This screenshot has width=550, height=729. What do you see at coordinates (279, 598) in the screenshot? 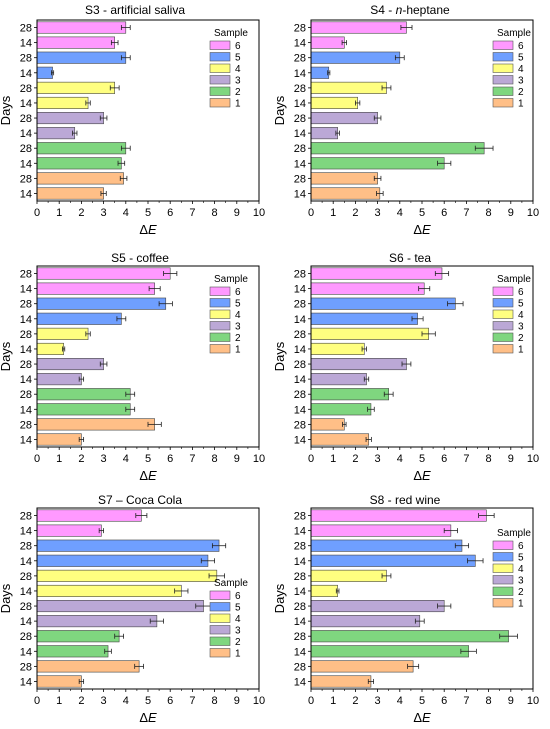
I see `y-axis-label: Days` at bounding box center [279, 598].